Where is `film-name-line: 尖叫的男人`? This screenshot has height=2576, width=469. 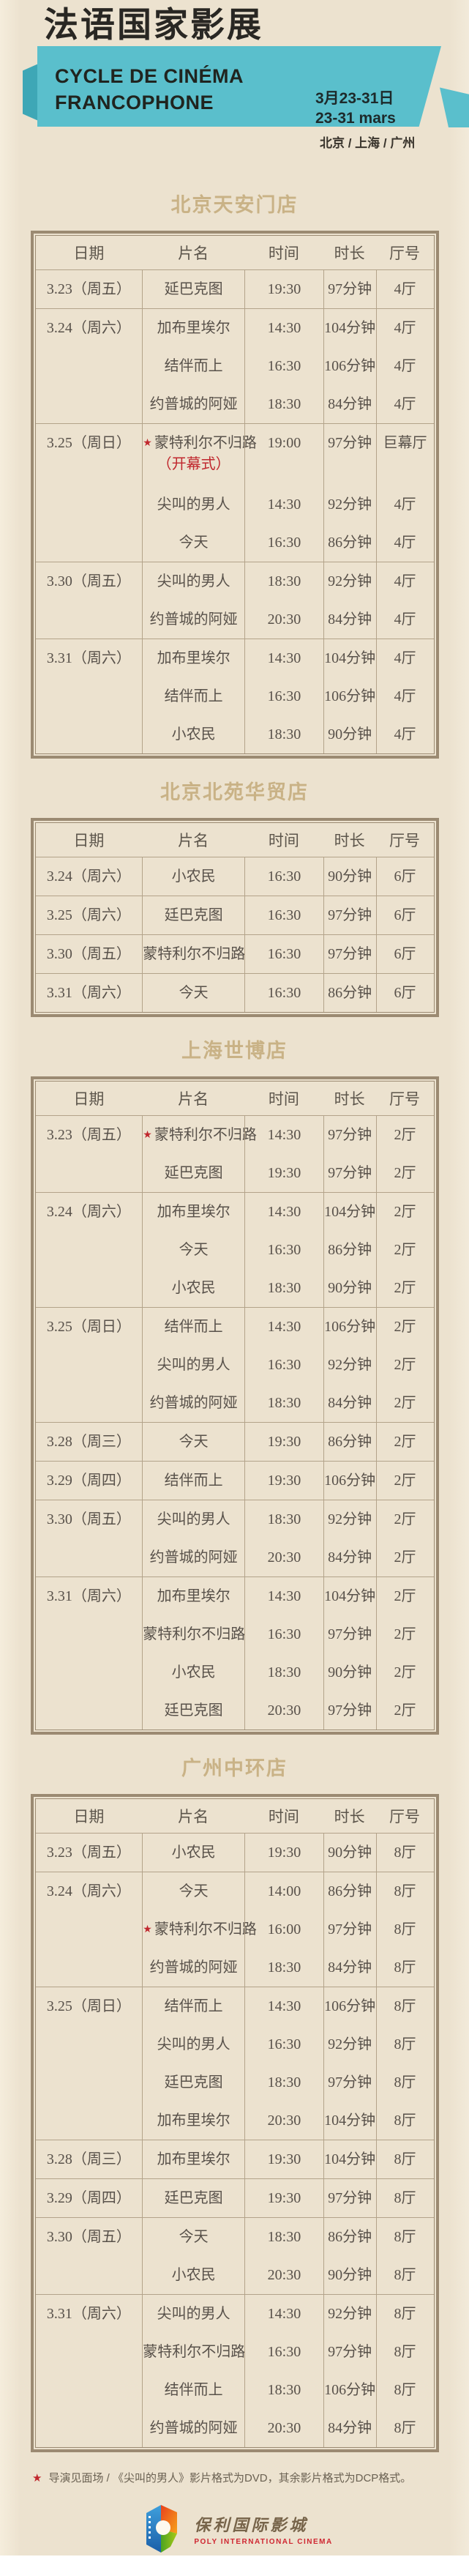
film-name-line: 尖叫的男人 is located at coordinates (193, 1365).